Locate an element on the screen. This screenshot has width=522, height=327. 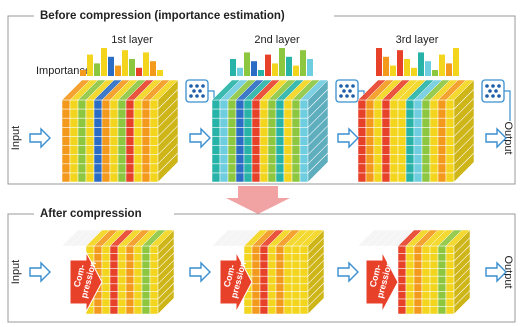
importance-label: Importance is located at coordinates (63, 71).